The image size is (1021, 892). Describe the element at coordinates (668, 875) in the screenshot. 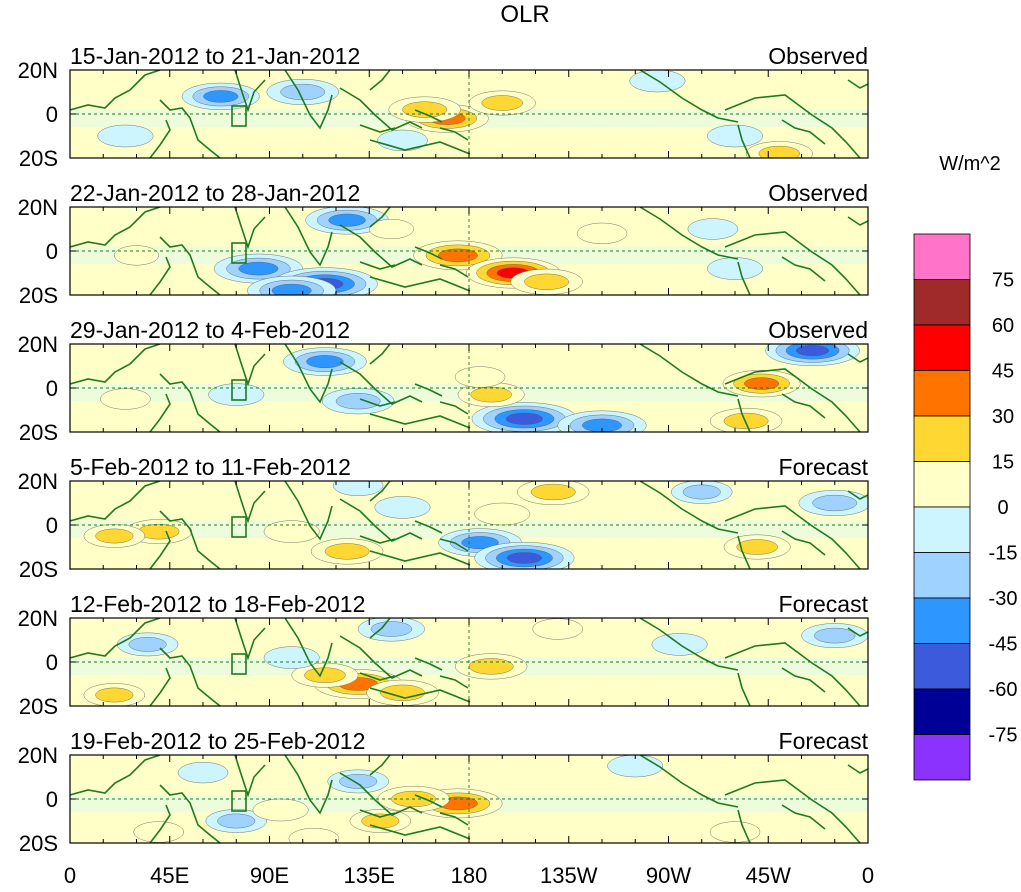

I see `x-tick-label: 90W` at that location.